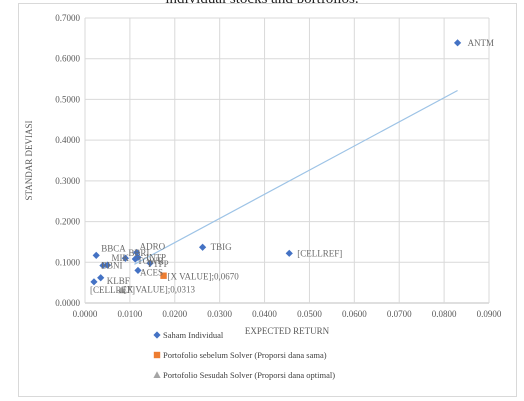 The height and width of the screenshot is (401, 524). Describe the element at coordinates (153, 247) in the screenshot. I see `point-label: ADRO` at that location.